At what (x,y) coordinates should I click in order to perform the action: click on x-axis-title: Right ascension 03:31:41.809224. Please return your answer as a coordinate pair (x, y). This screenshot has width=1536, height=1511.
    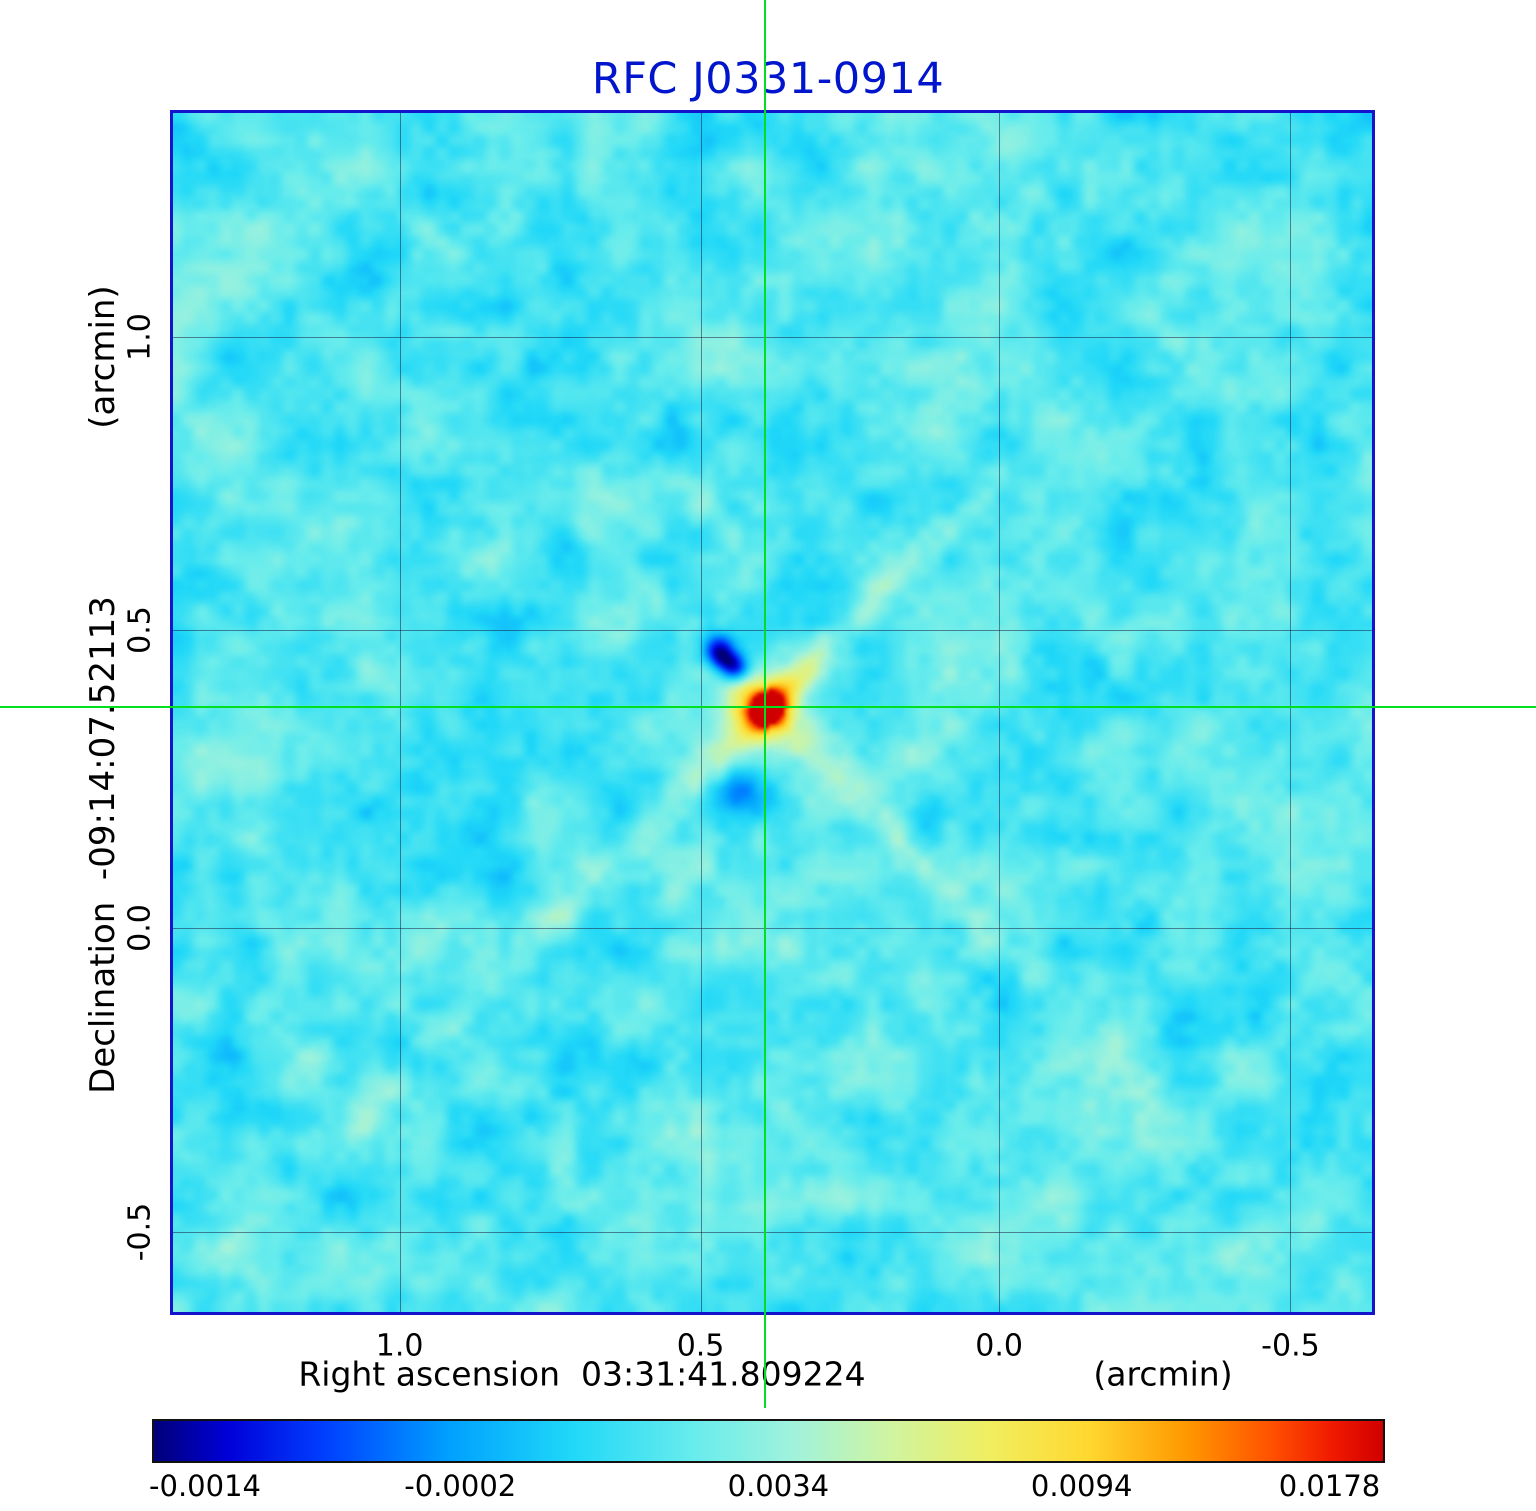
    Looking at the image, I should click on (582, 1374).